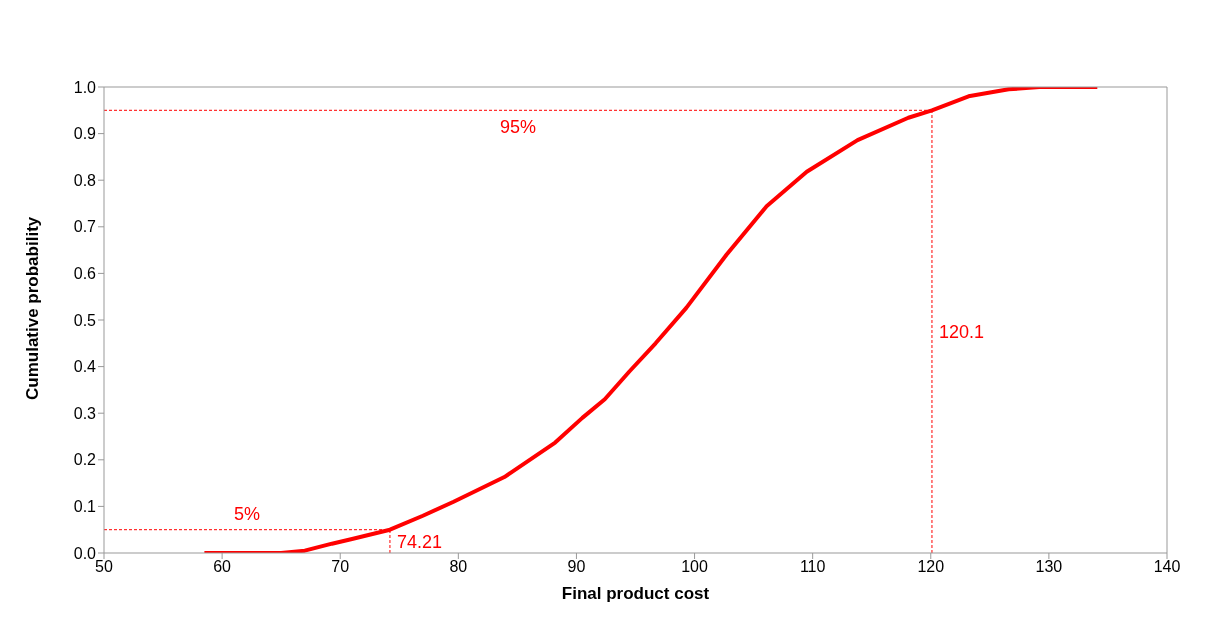 This screenshot has width=1206, height=637. I want to click on x-tick-label: 120, so click(931, 567).